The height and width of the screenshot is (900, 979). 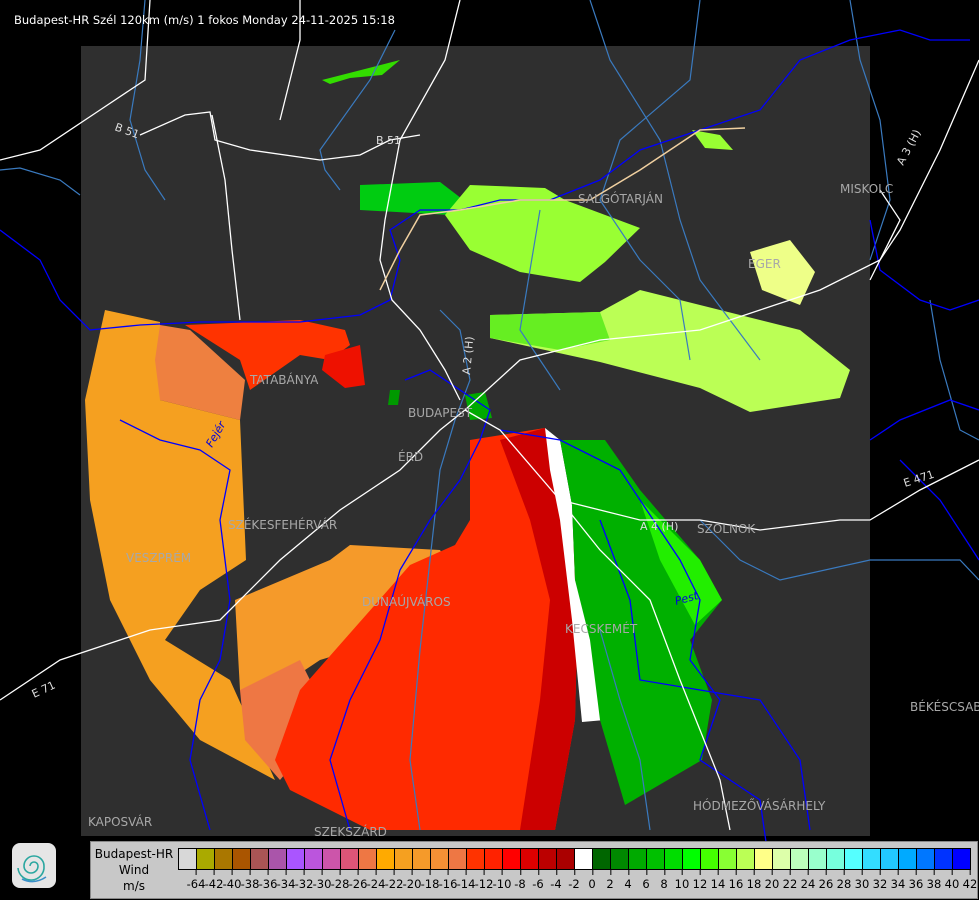 What do you see at coordinates (412, 880) in the screenshot?
I see `legend-tick-label: -20` at bounding box center [412, 880].